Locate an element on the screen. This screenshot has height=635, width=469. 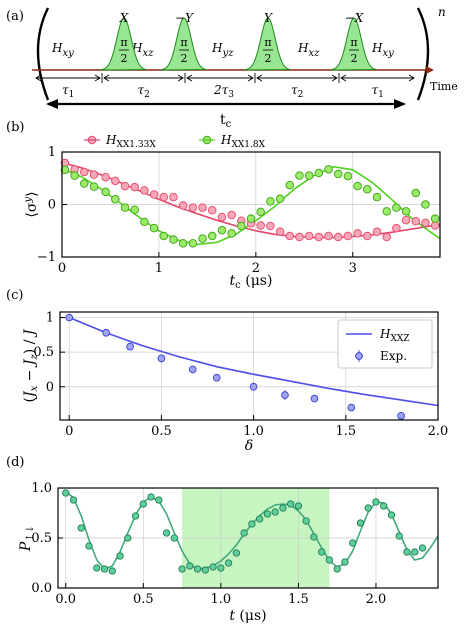
legend-label-red: HXX1.33X is located at coordinates (130, 141).